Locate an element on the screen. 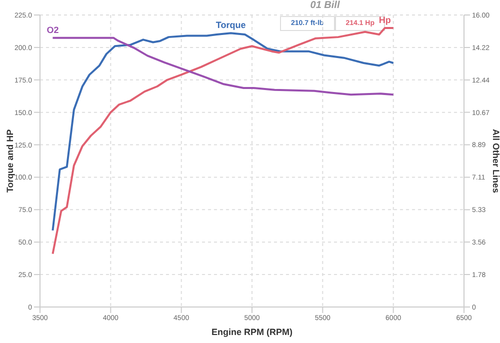  y2-axis-title: All Other Lines is located at coordinates (495, 161).